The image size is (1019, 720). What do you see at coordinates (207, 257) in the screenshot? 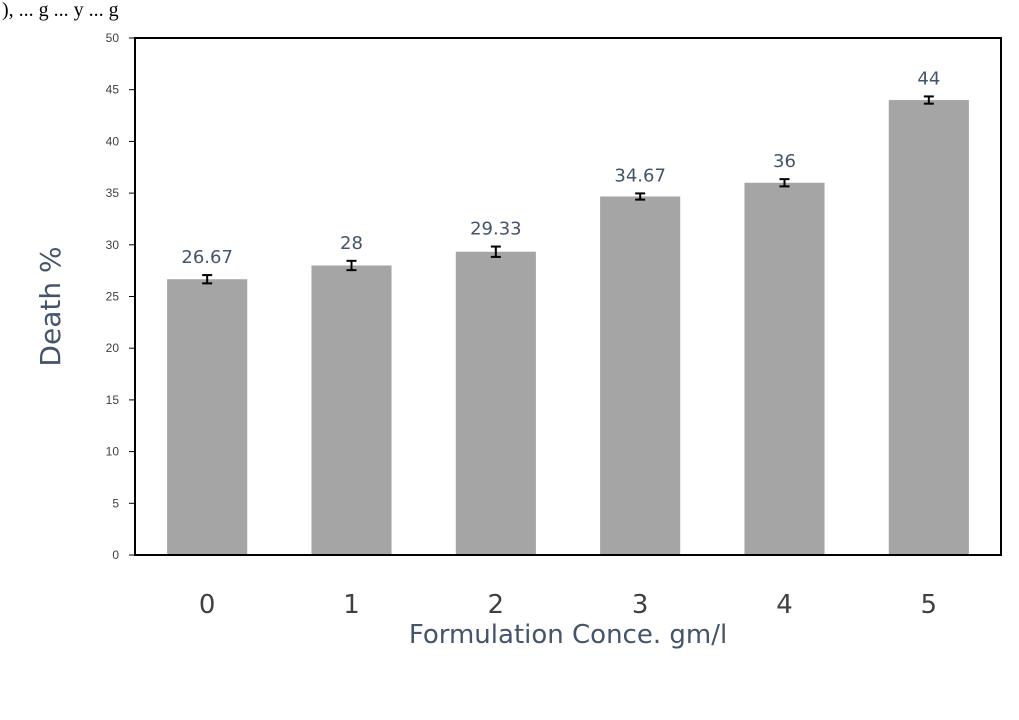
I see `data-label: 26.67` at bounding box center [207, 257].